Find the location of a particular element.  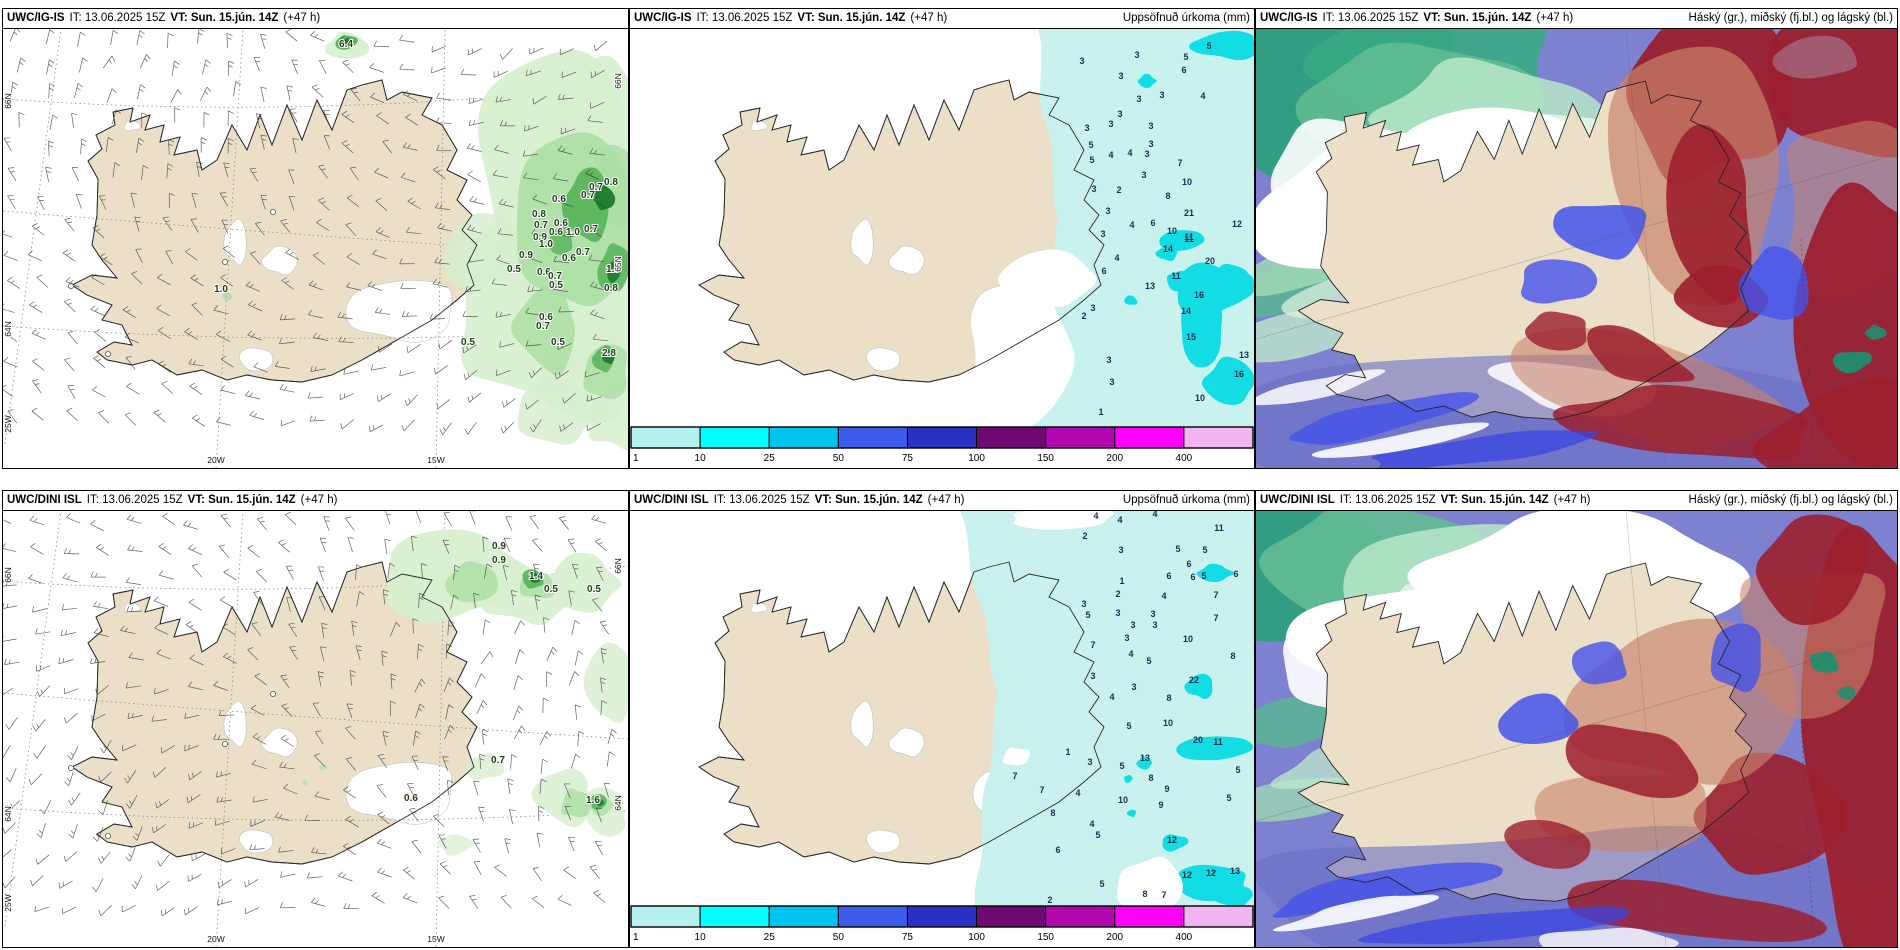

svg-text: 25W is located at coordinates (8, 423).